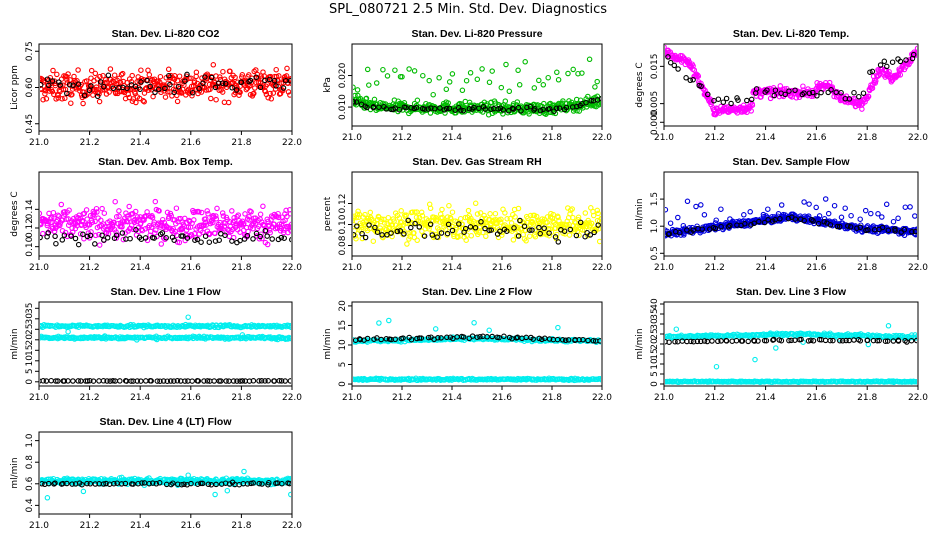 The image size is (936, 540). Describe the element at coordinates (655, 253) in the screenshot. I see `y-tick-label: 0.5` at that location.